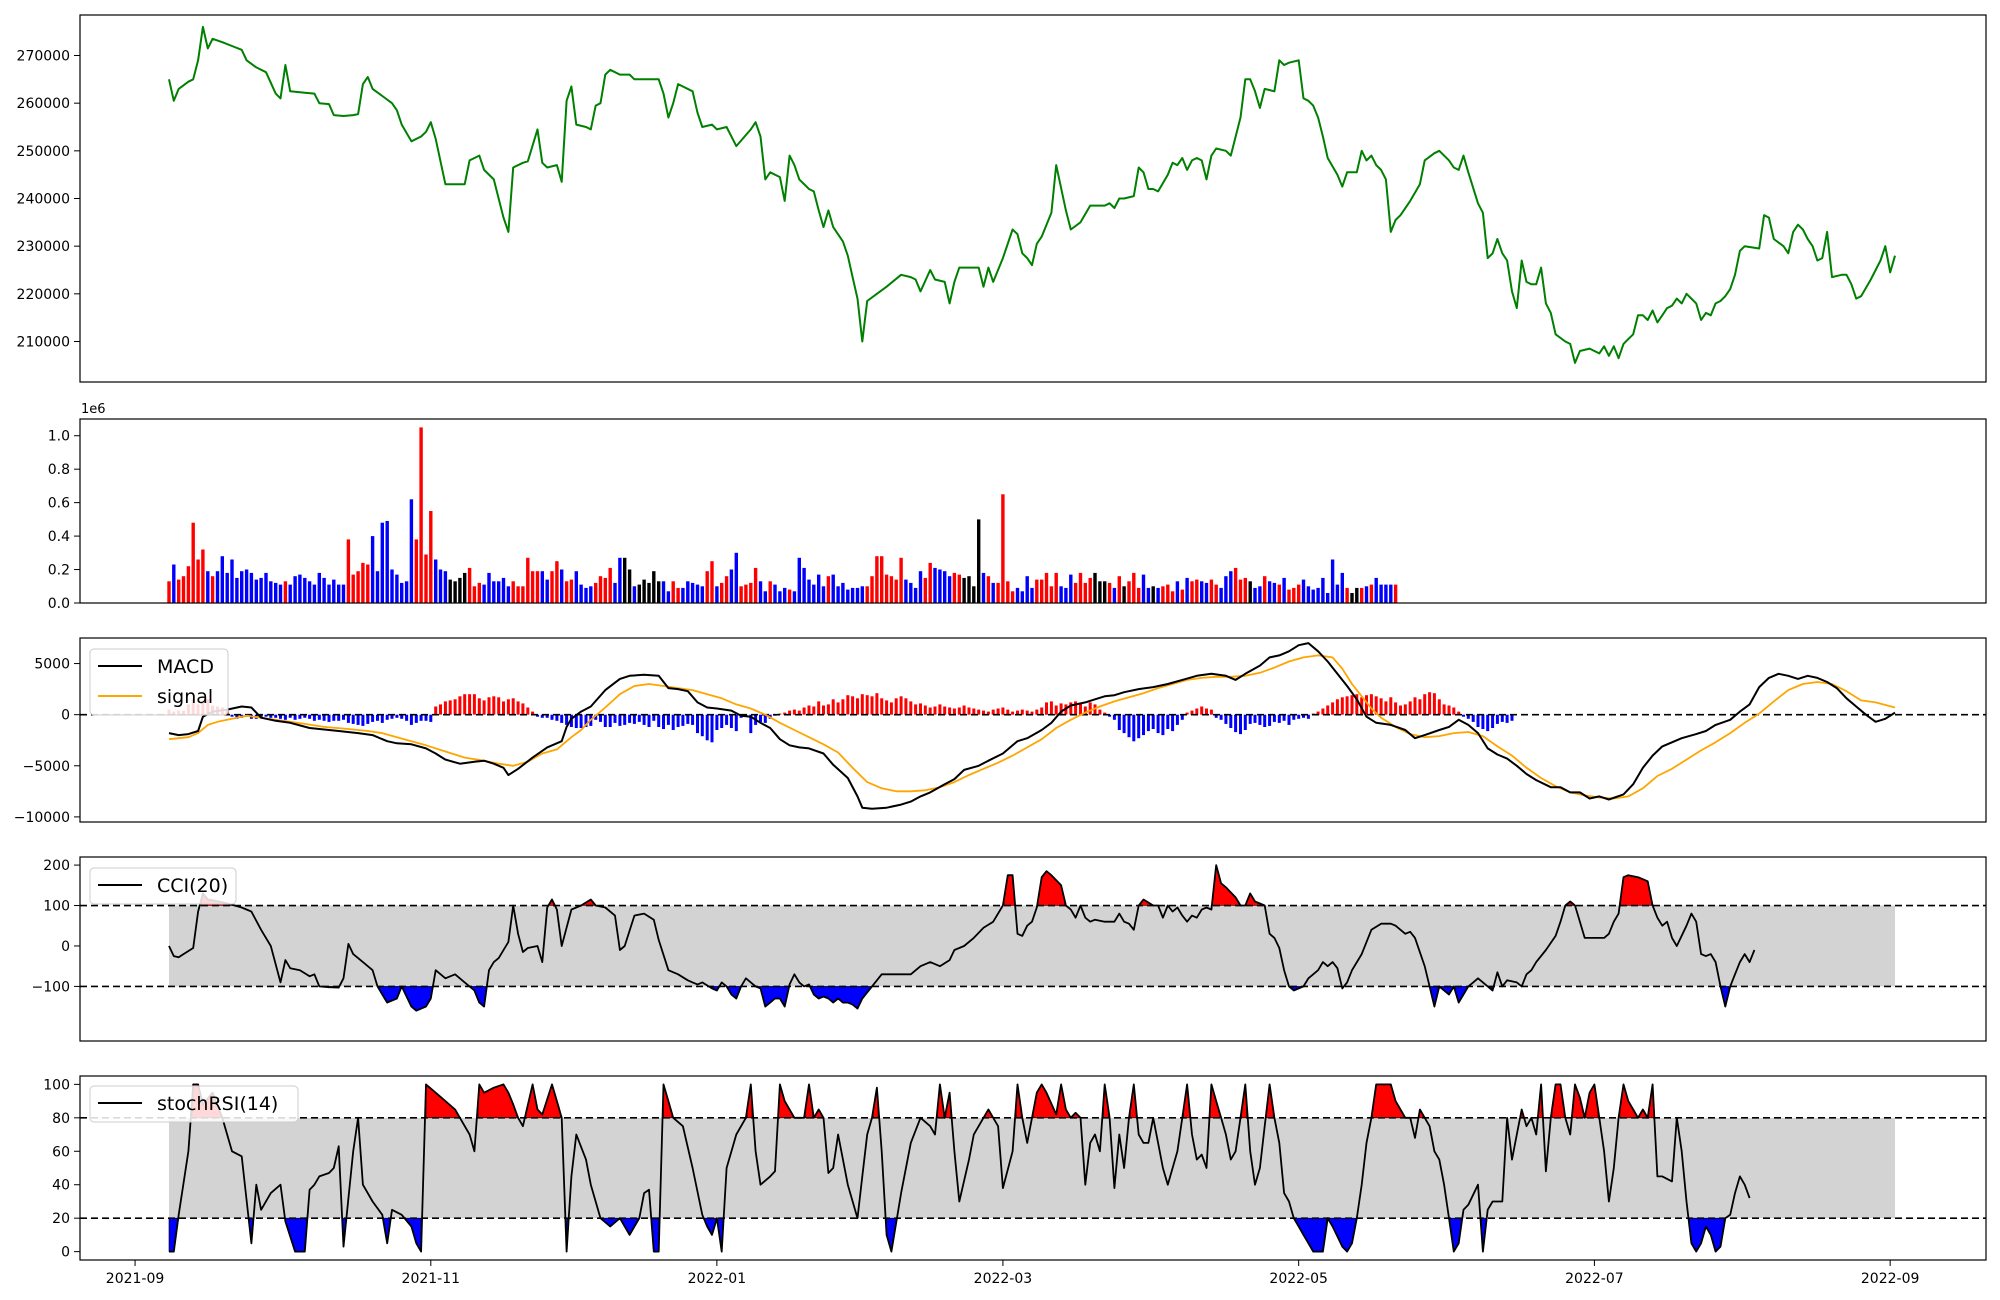 The height and width of the screenshot is (1300, 2000). Describe the element at coordinates (185, 667) in the screenshot. I see `macd-legend-label-macd: MACD` at that location.